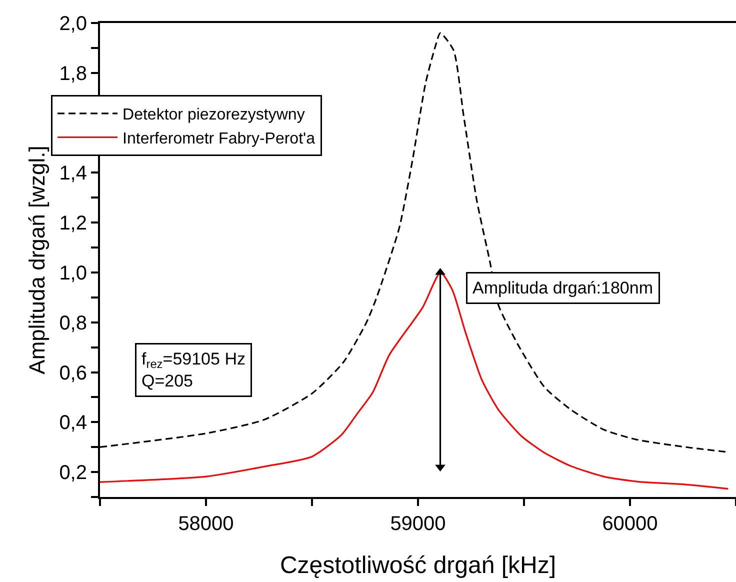 The image size is (736, 582). What do you see at coordinates (73, 473) in the screenshot?
I see `y-tick-label: 0,2` at bounding box center [73, 473].